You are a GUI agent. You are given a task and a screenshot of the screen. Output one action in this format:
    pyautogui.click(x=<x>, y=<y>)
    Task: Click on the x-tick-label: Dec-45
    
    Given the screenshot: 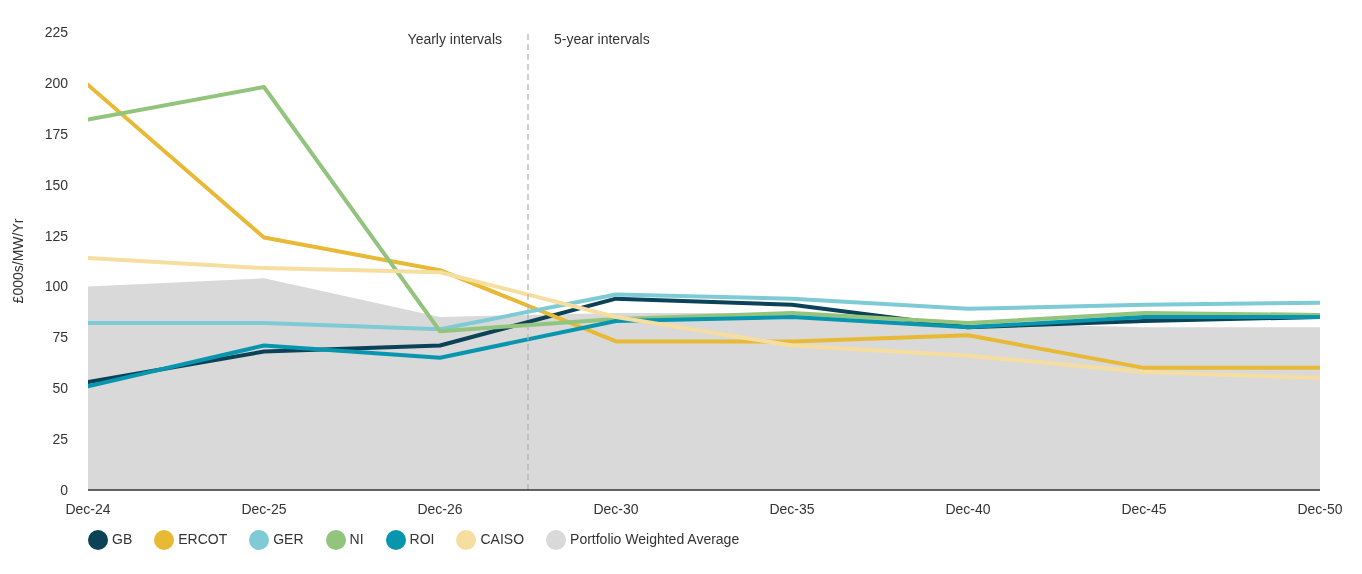 What is the action you would take?
    pyautogui.click(x=1144, y=508)
    